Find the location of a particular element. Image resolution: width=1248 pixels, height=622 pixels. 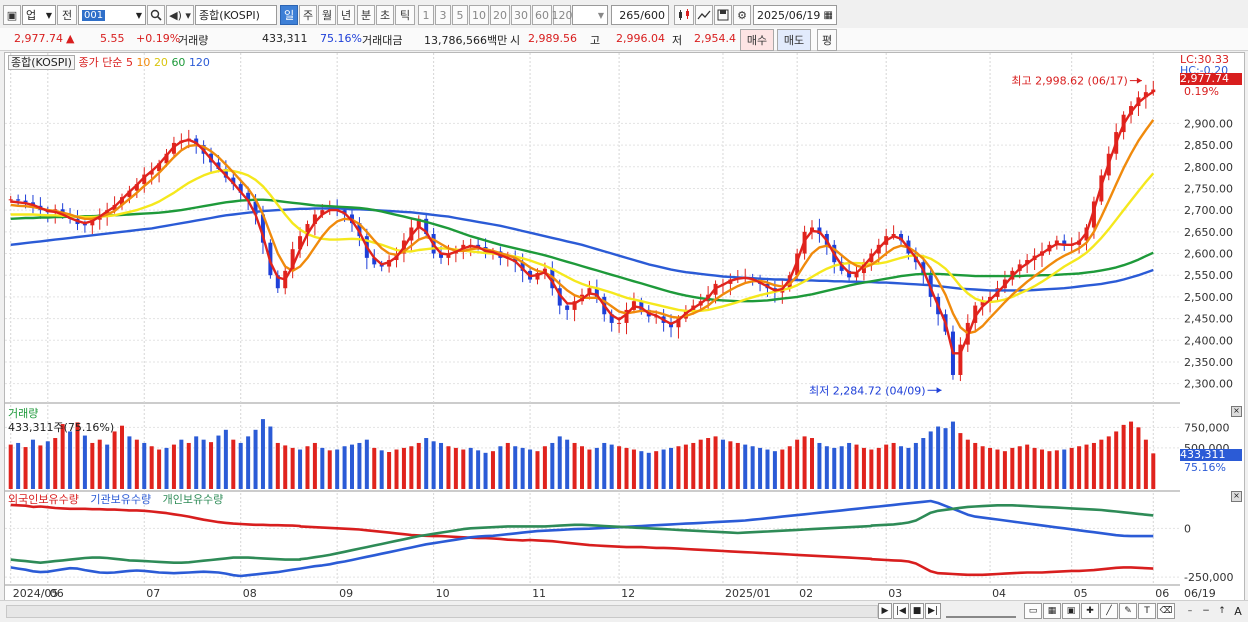

interval-20: 20 is located at coordinates (500, 15).